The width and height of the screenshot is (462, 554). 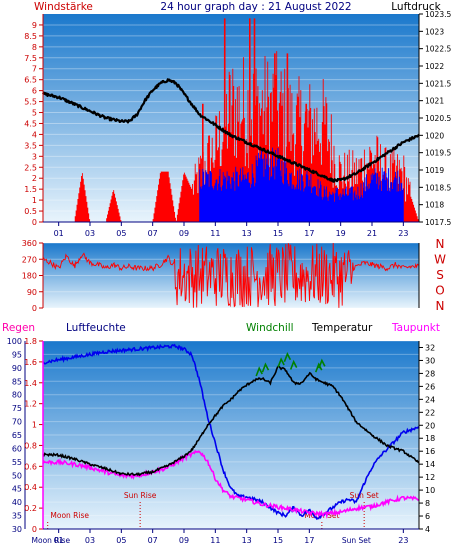 I want to click on rain-tick-label: 1.8, so click(x=30, y=341).